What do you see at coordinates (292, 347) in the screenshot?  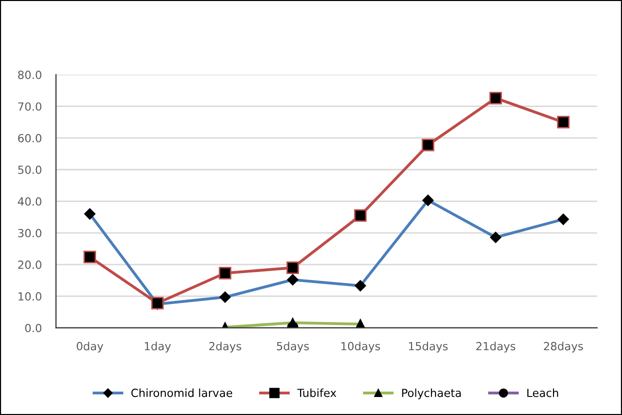 I see `x-tick-label: 5days` at bounding box center [292, 347].